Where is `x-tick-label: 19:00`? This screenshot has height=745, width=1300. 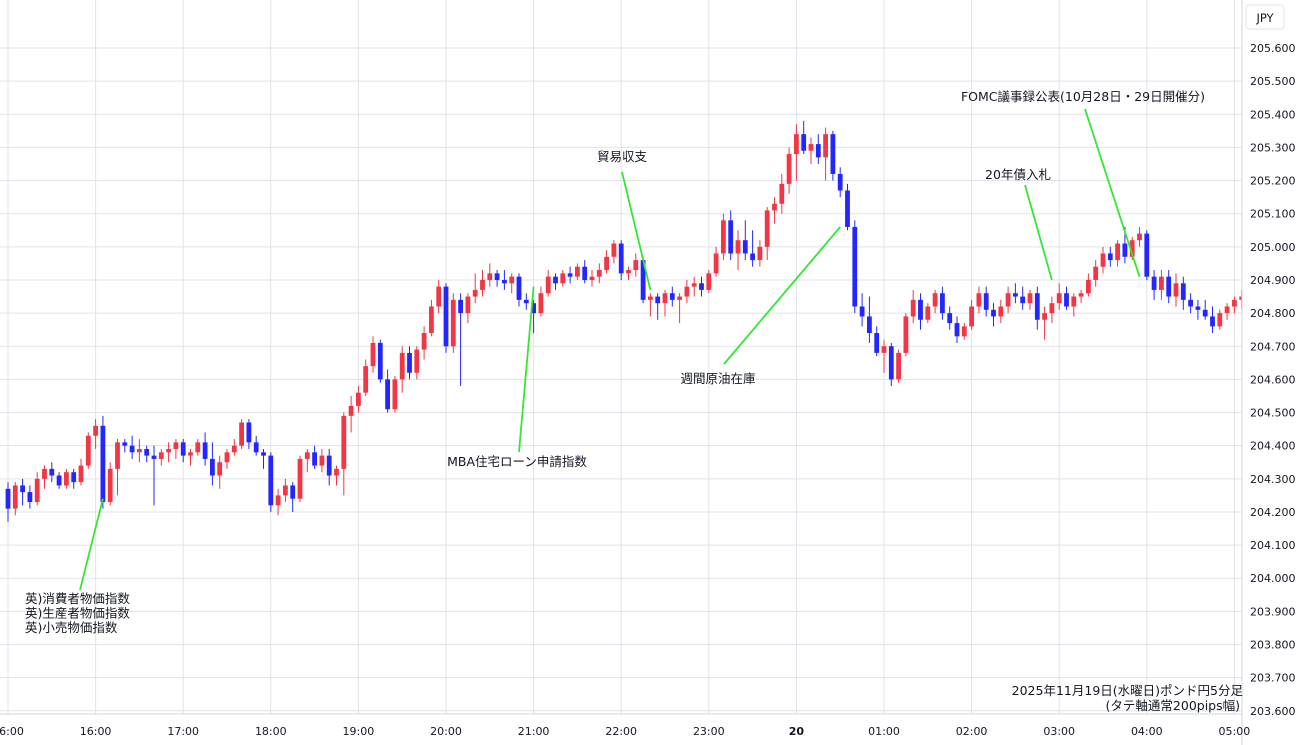
x-tick-label: 19:00 is located at coordinates (359, 731).